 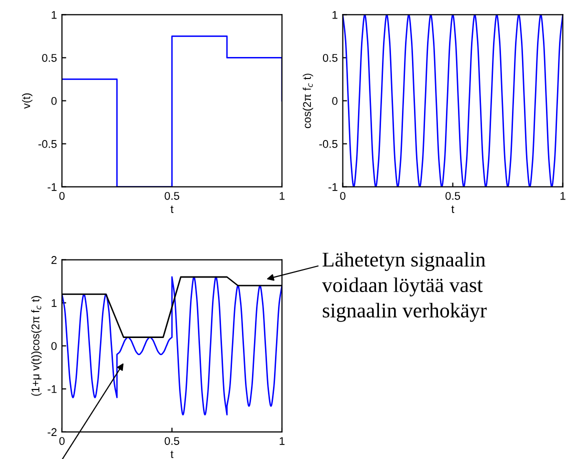 What do you see at coordinates (52, 432) in the screenshot?
I see `y-tick-label: -2` at bounding box center [52, 432].